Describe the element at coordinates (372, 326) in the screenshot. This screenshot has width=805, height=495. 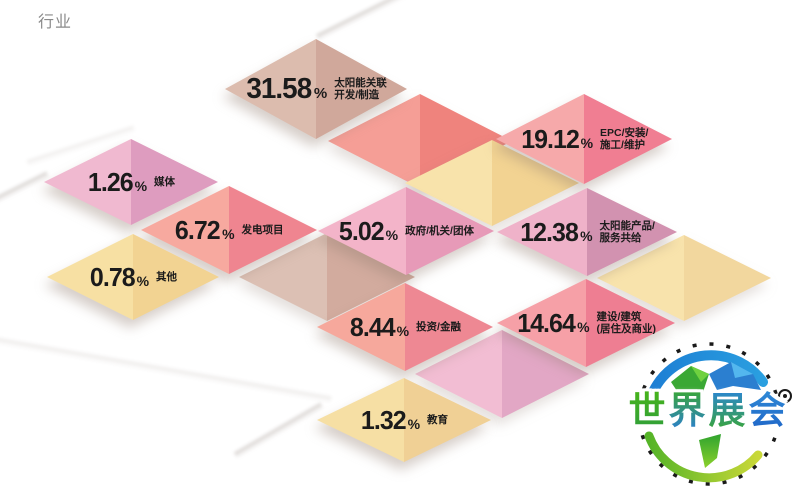
I see `percent-value: 8.44` at that location.